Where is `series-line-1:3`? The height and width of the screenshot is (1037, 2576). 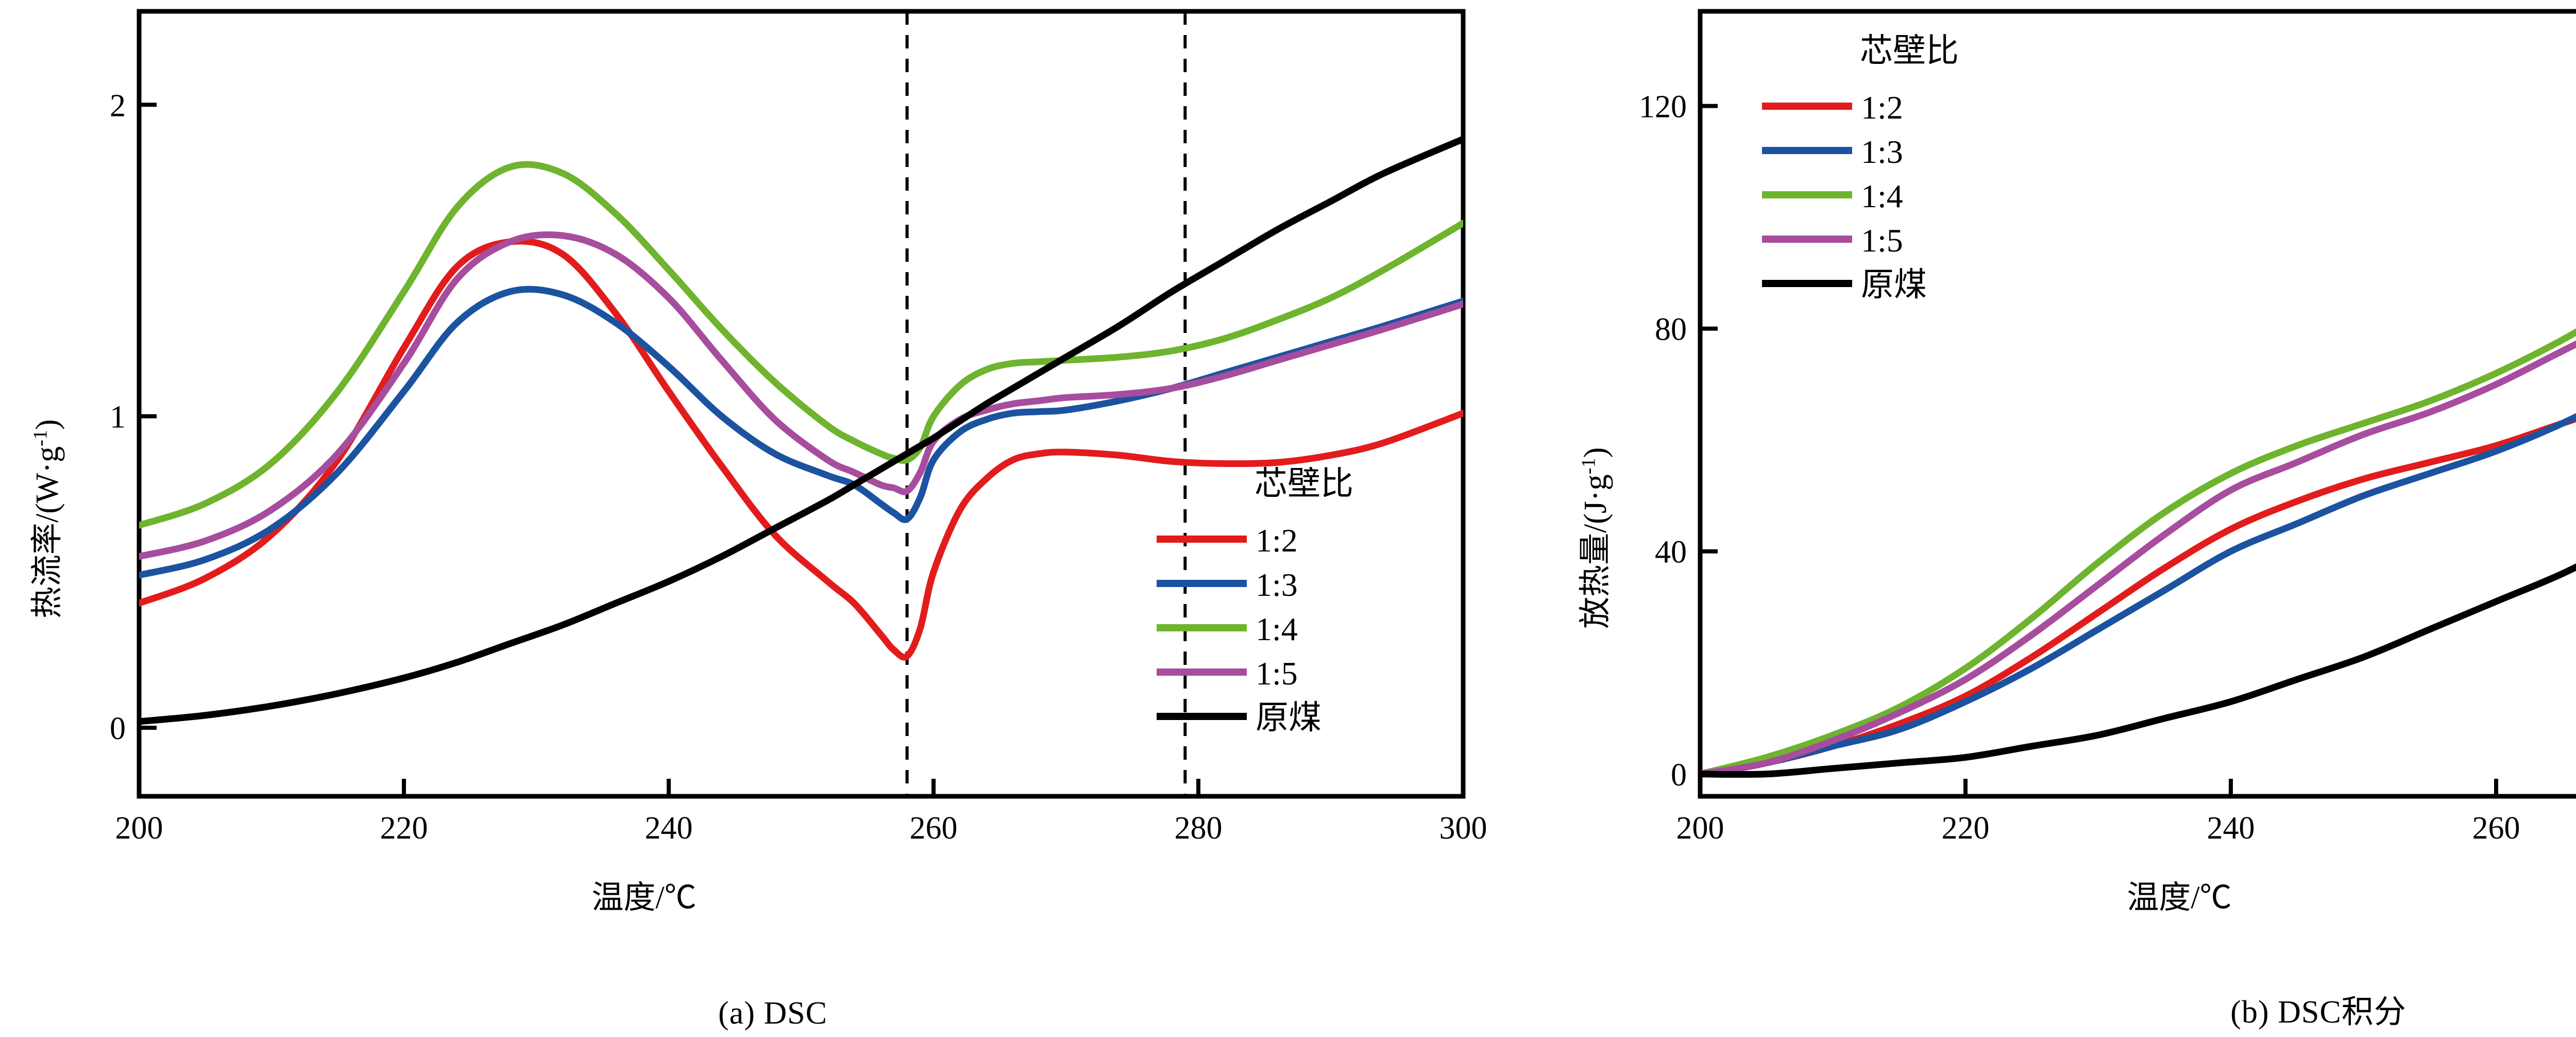 series-line-1:3 is located at coordinates (2138, 595).